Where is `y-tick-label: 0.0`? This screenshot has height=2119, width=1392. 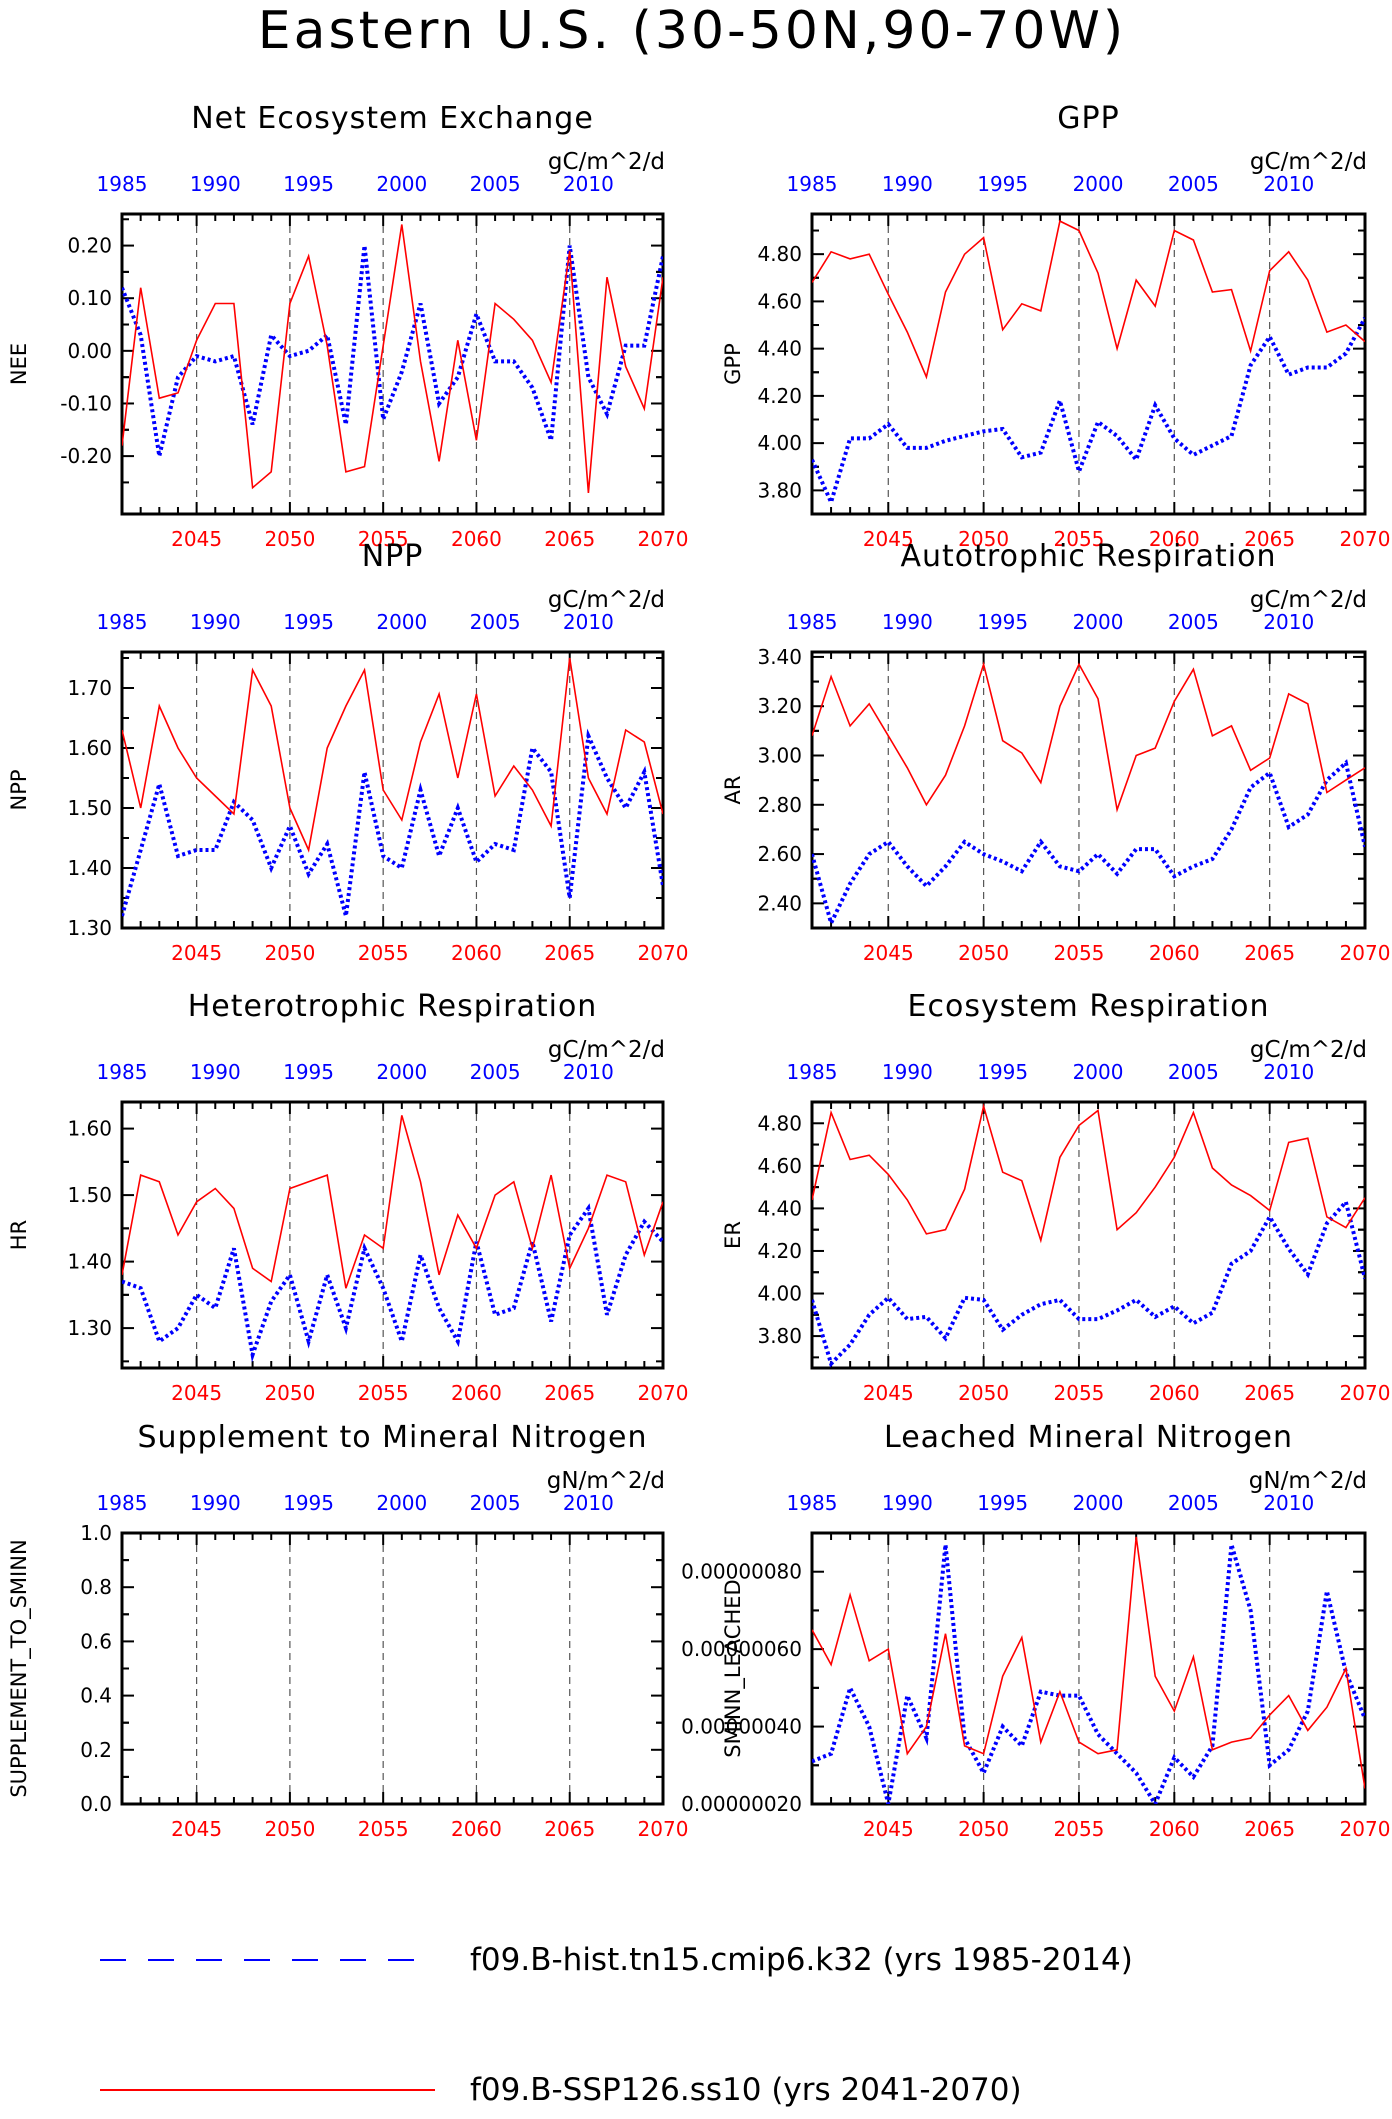 y-tick-label: 0.0 is located at coordinates (96, 1804).